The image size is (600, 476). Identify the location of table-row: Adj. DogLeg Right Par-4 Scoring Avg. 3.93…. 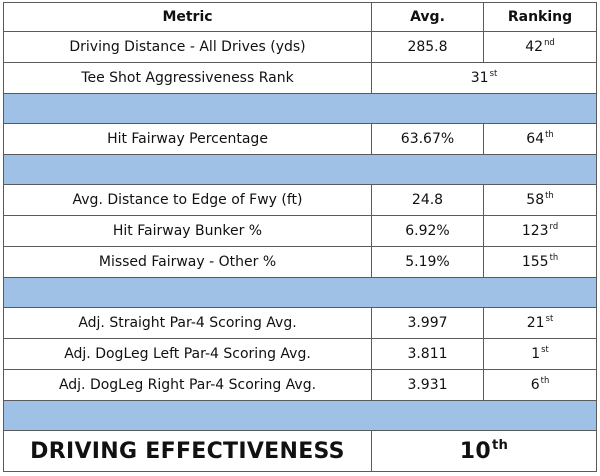
(300, 385).